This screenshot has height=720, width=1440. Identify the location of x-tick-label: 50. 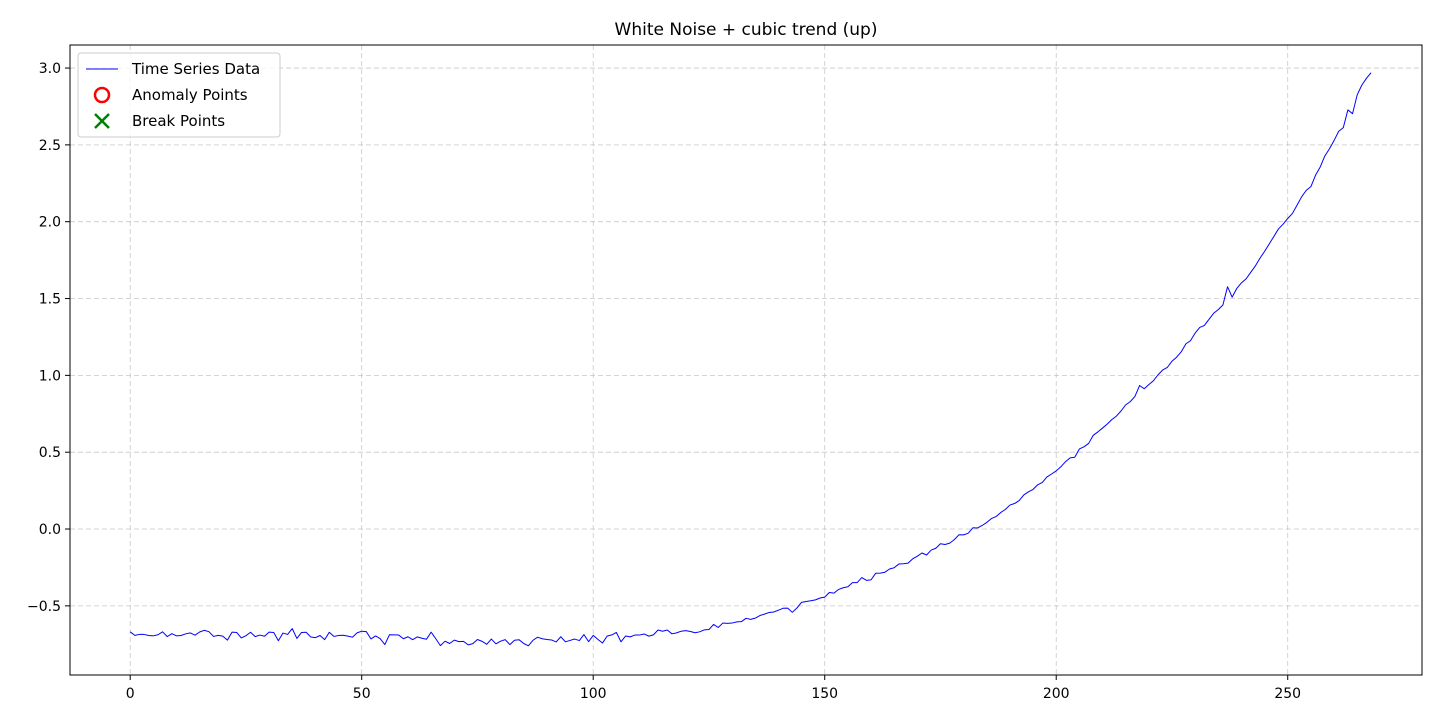
(362, 694).